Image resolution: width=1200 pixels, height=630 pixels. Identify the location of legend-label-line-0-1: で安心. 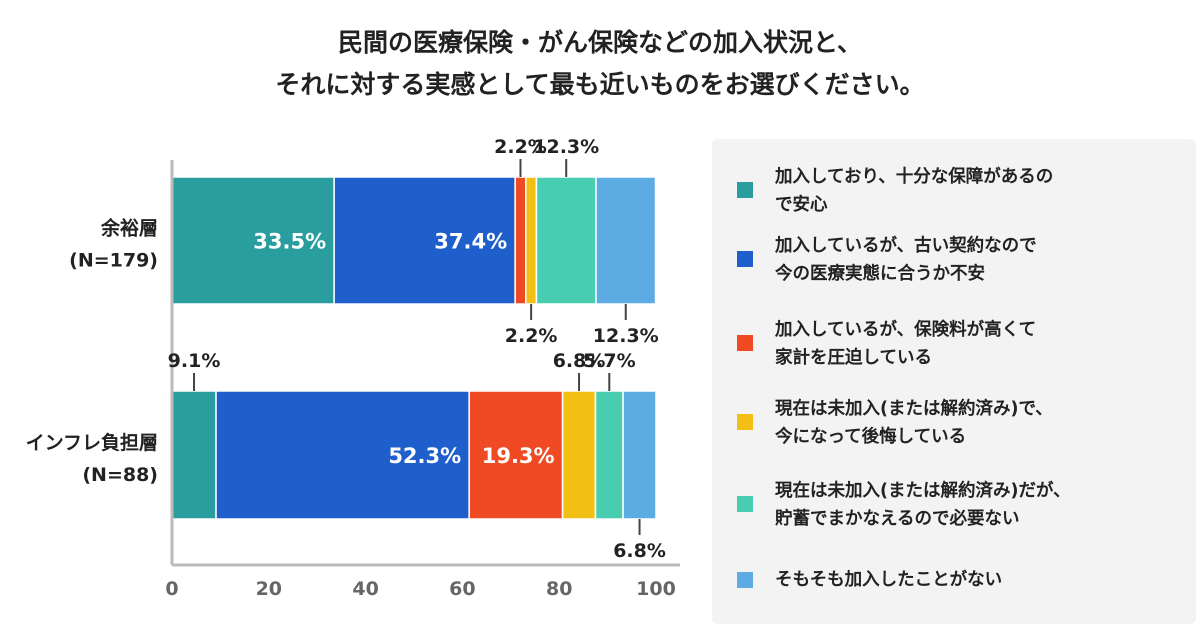
(801, 205).